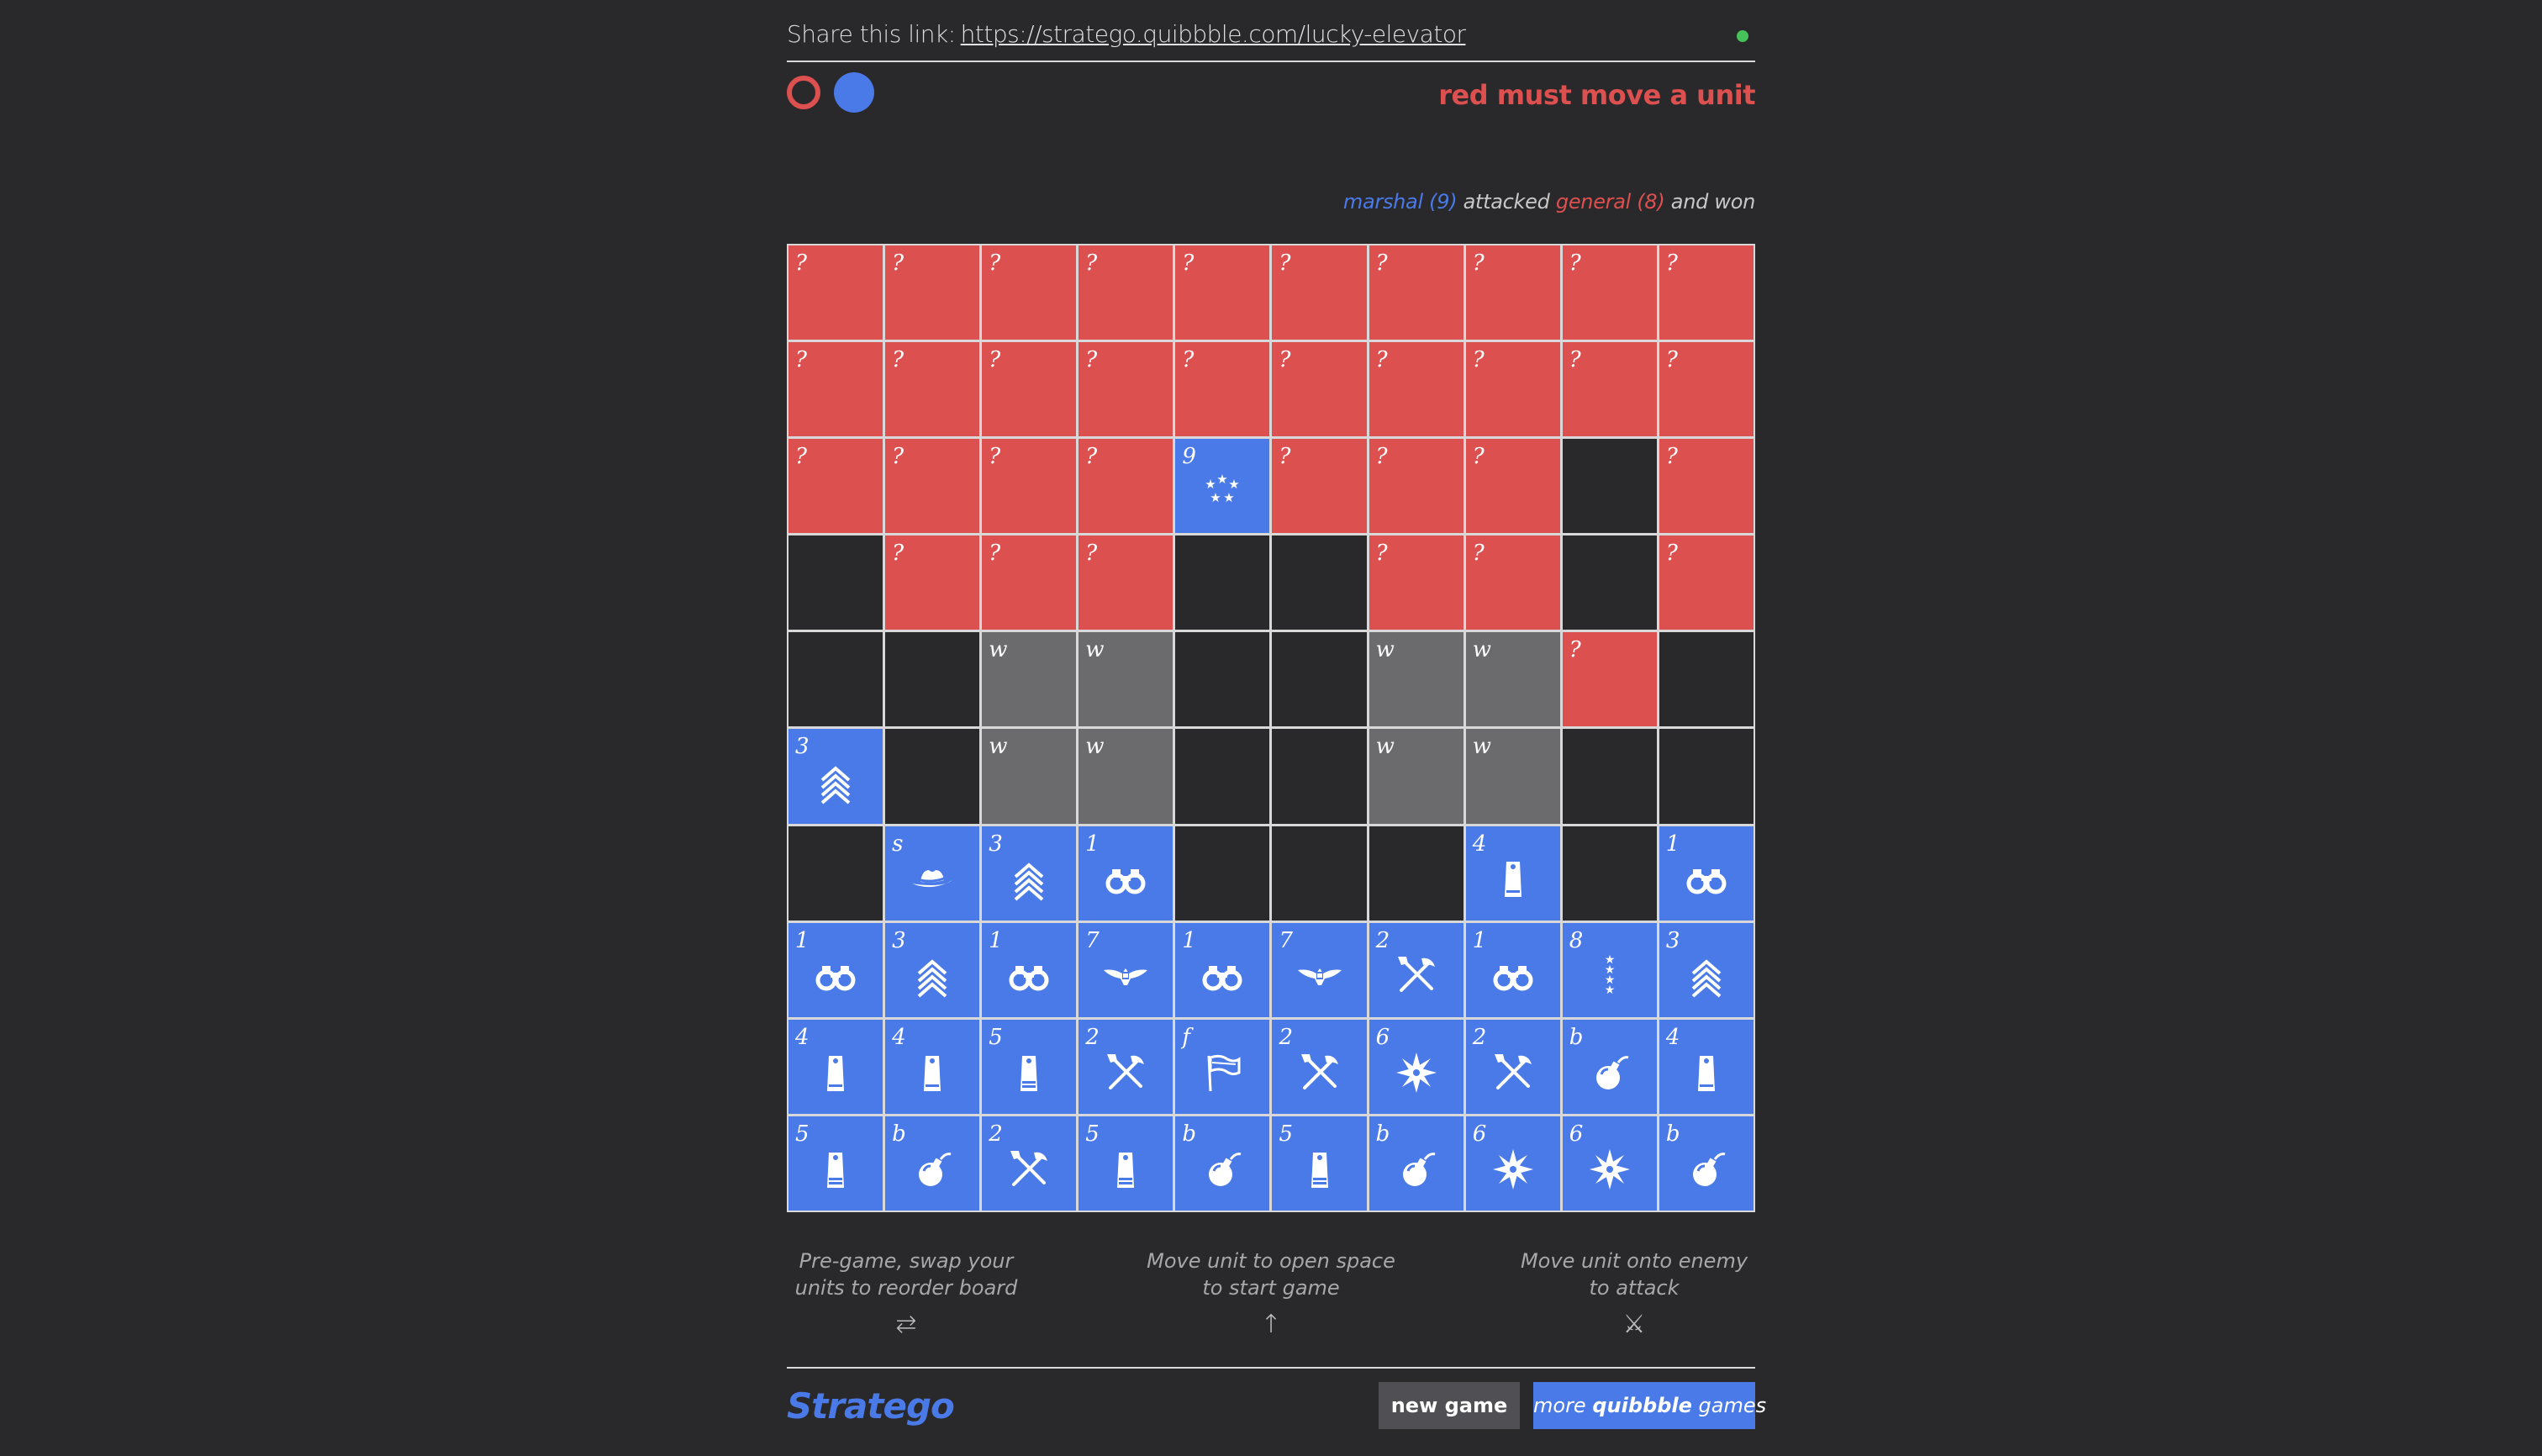 The height and width of the screenshot is (1456, 2542). What do you see at coordinates (933, 873) in the screenshot?
I see `board-cell: s` at bounding box center [933, 873].